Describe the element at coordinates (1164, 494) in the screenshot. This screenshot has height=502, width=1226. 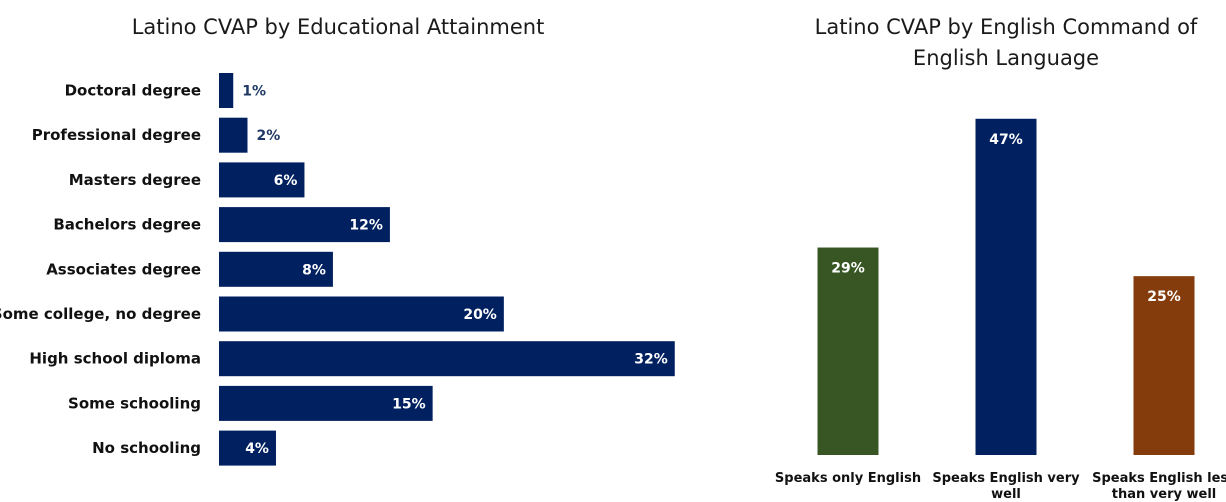
I see `category-label: than very well` at that location.